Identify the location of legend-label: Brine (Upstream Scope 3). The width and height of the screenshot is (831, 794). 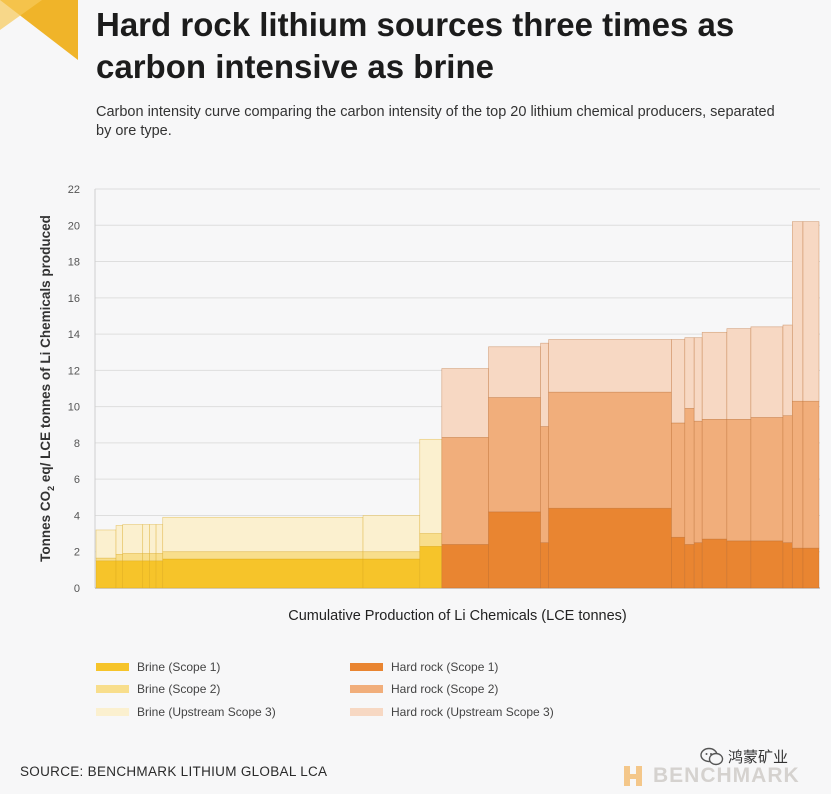
(206, 712).